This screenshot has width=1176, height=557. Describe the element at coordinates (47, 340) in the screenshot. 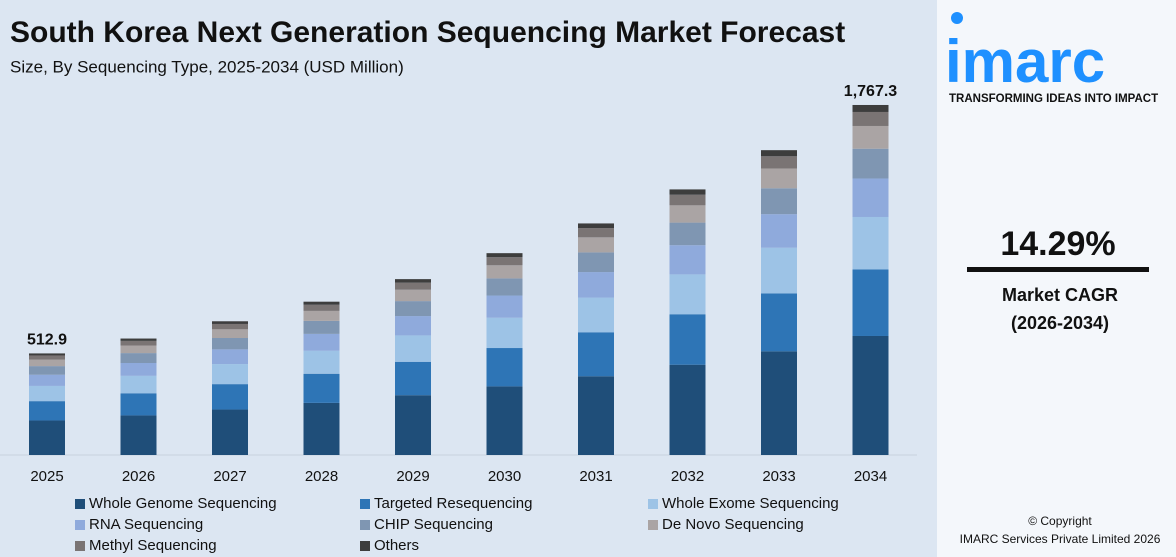

I see `total-label: 512.9` at that location.